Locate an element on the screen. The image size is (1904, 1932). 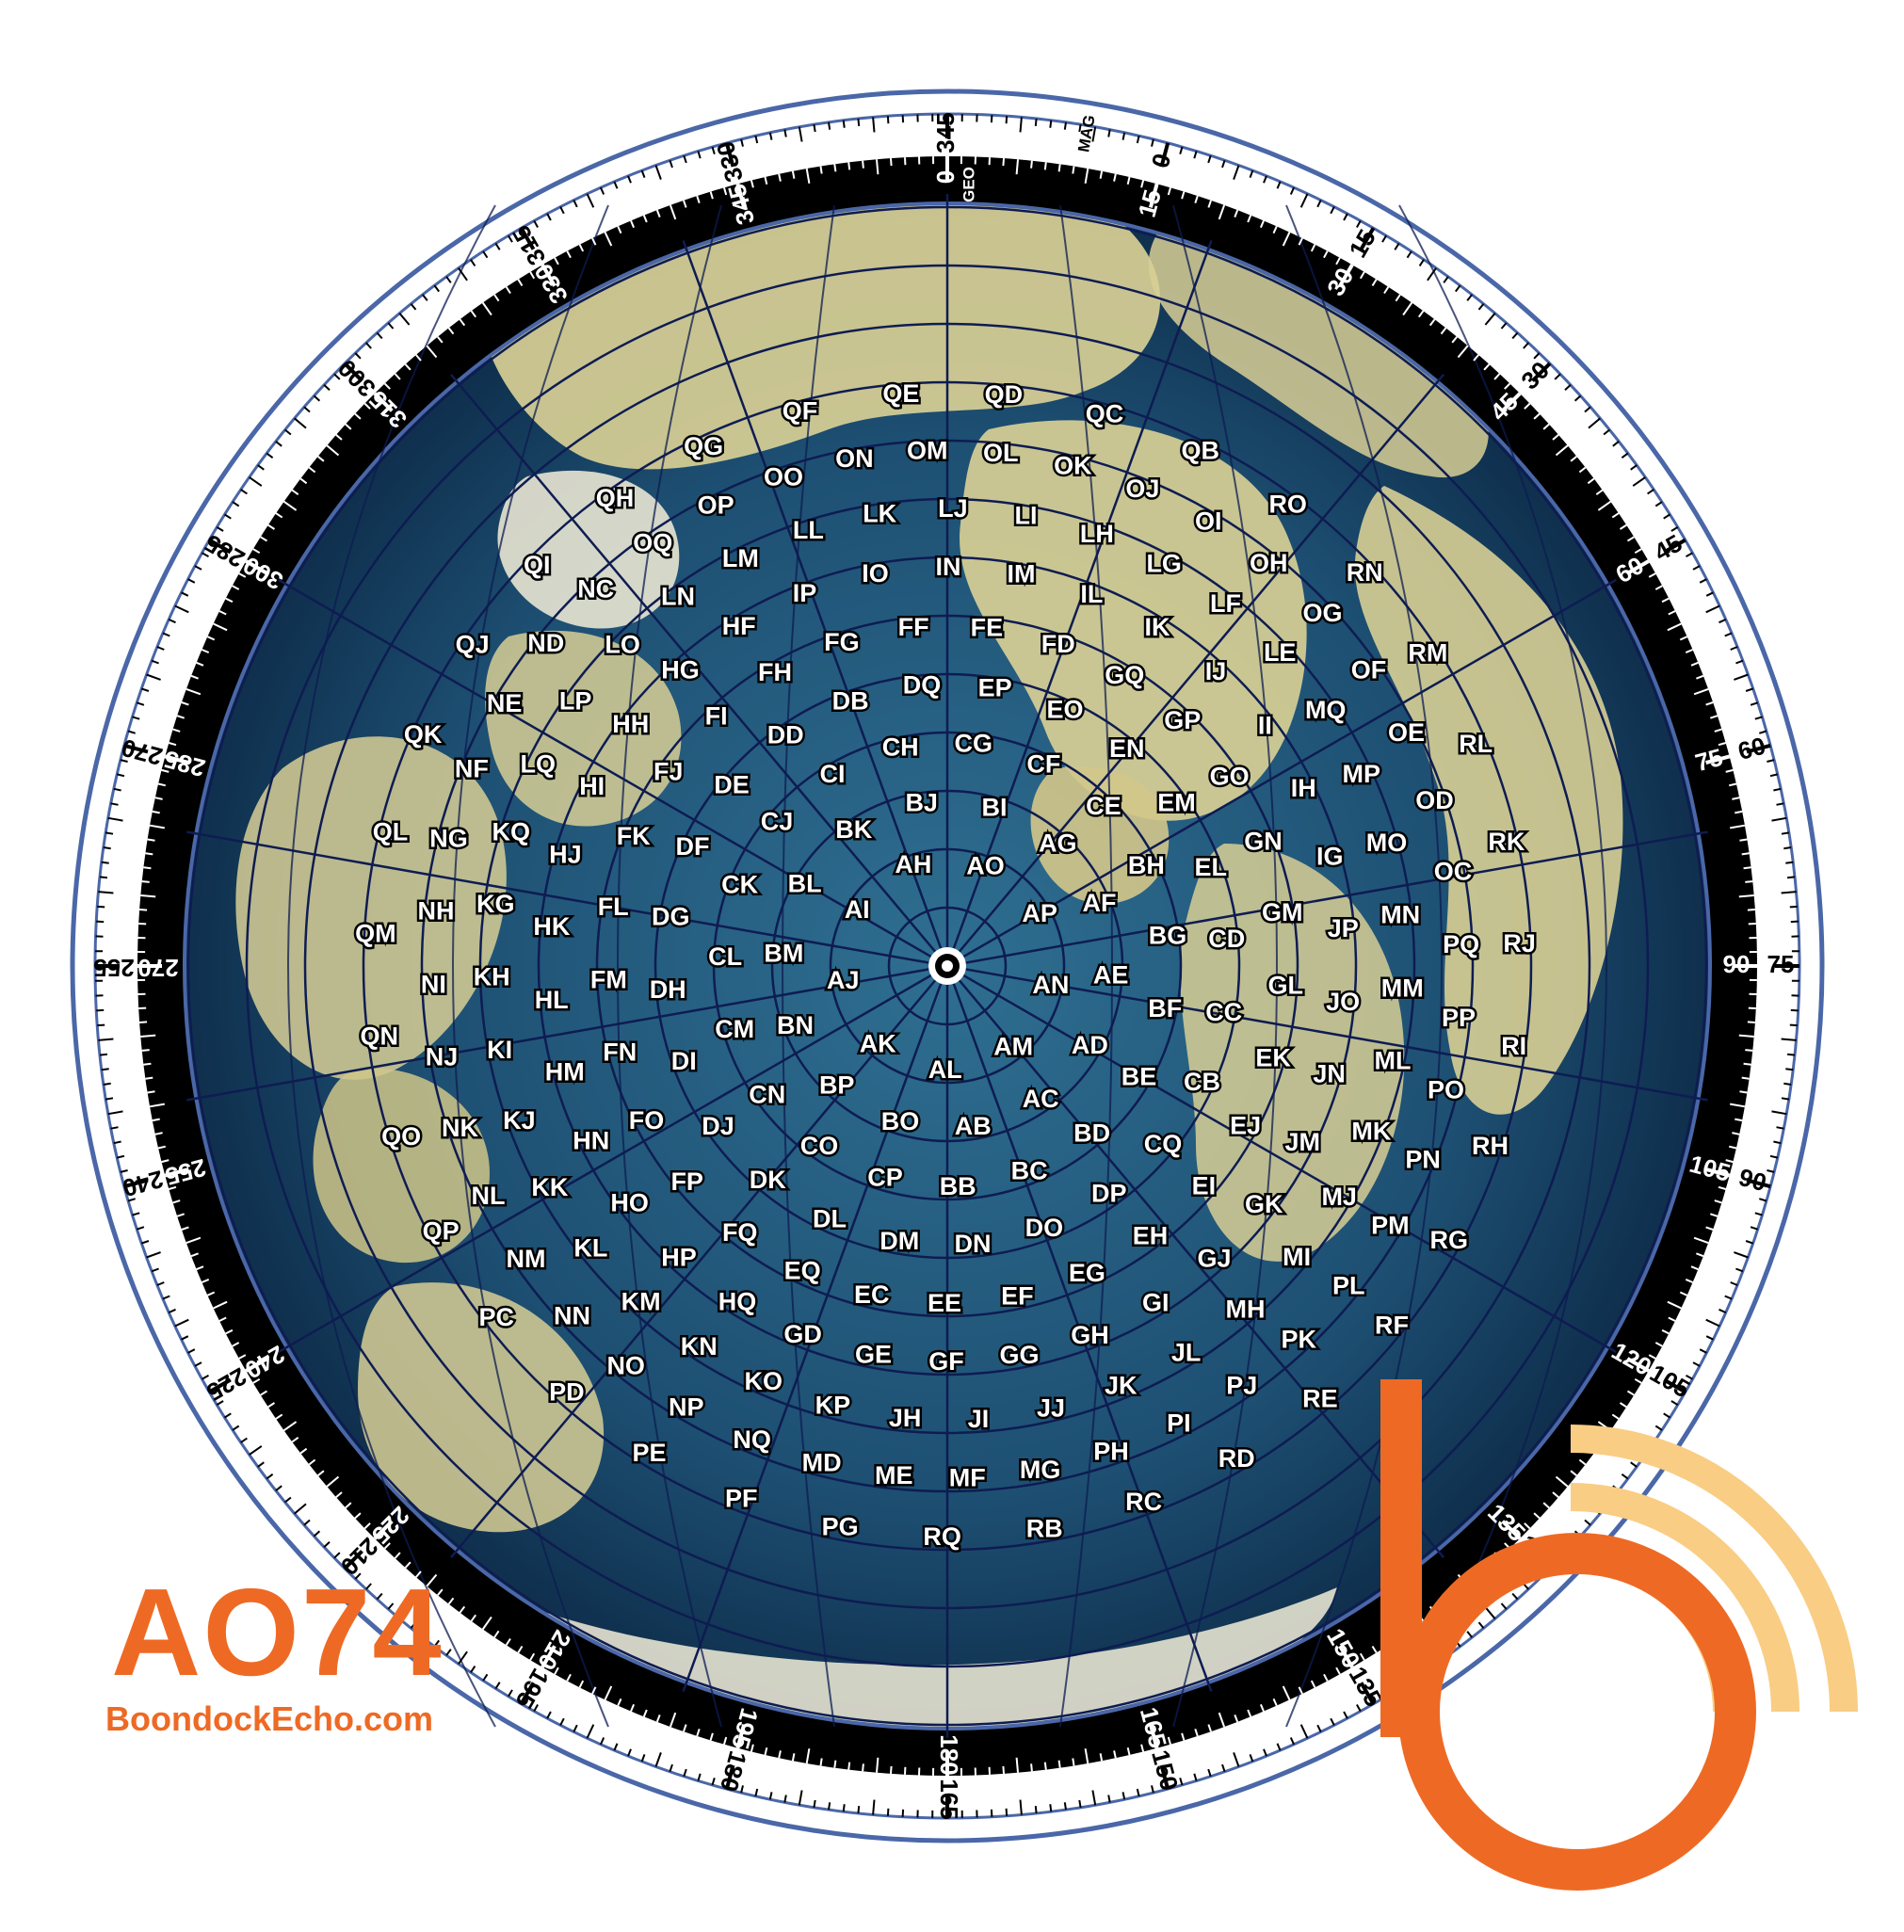
grid-square-label: BK is located at coordinates (853, 829).